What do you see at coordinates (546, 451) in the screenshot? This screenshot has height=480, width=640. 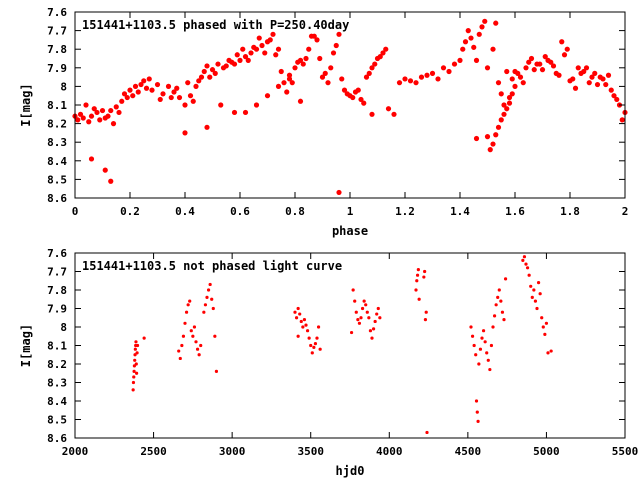 I see `unphased-x-tick-label: 5000` at bounding box center [546, 451].